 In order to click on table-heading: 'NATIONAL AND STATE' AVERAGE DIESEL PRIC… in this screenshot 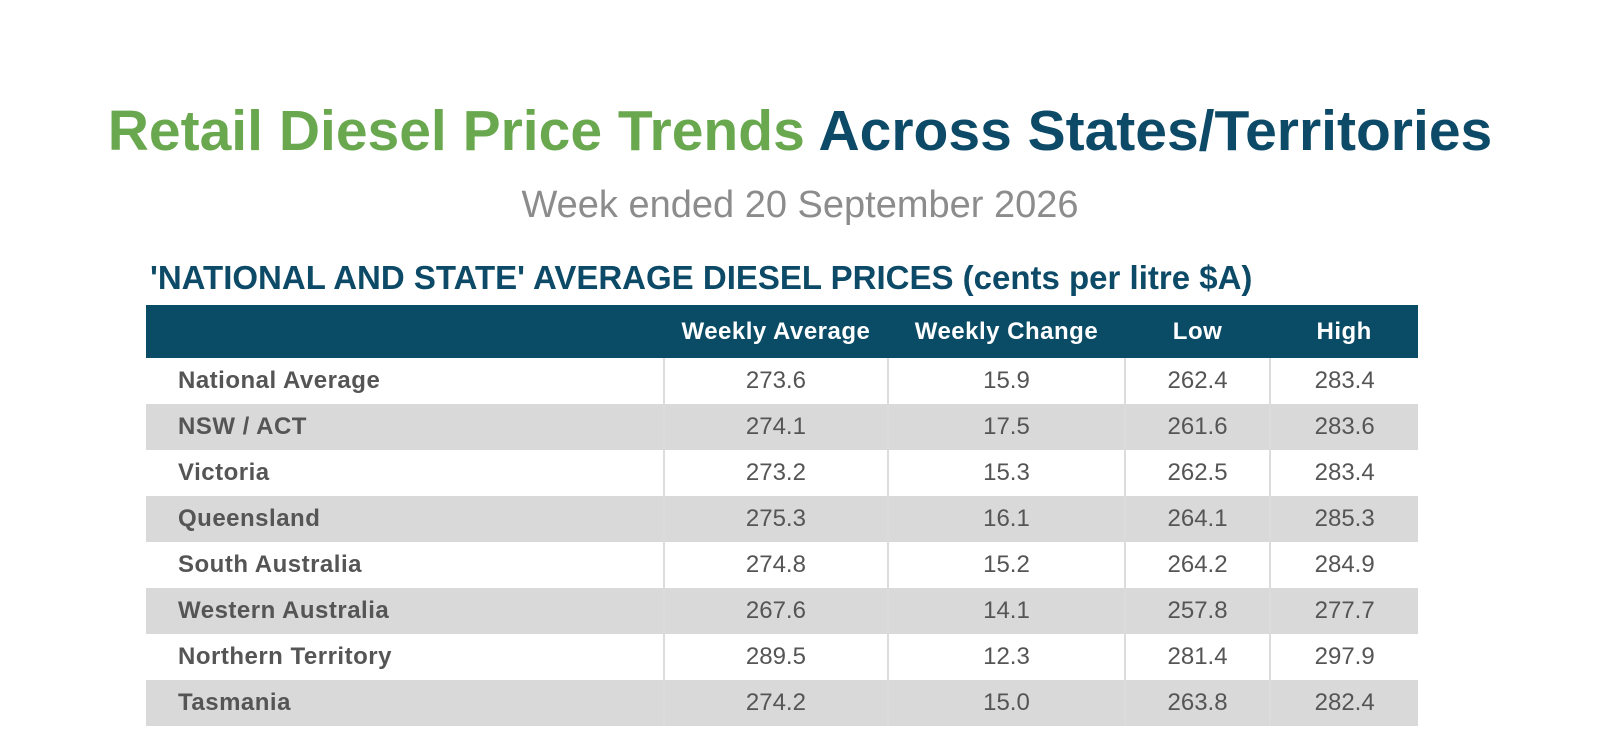, I will do `click(701, 277)`.